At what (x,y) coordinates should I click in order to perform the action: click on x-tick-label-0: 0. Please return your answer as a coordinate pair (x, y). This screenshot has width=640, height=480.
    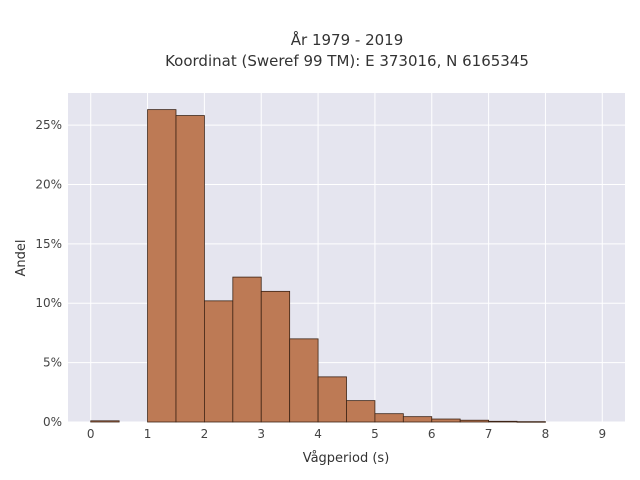
    Looking at the image, I should click on (91, 434).